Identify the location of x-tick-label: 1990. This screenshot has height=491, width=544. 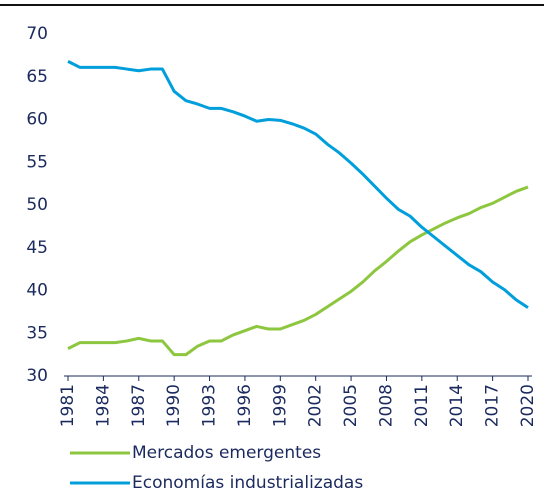
(174, 405).